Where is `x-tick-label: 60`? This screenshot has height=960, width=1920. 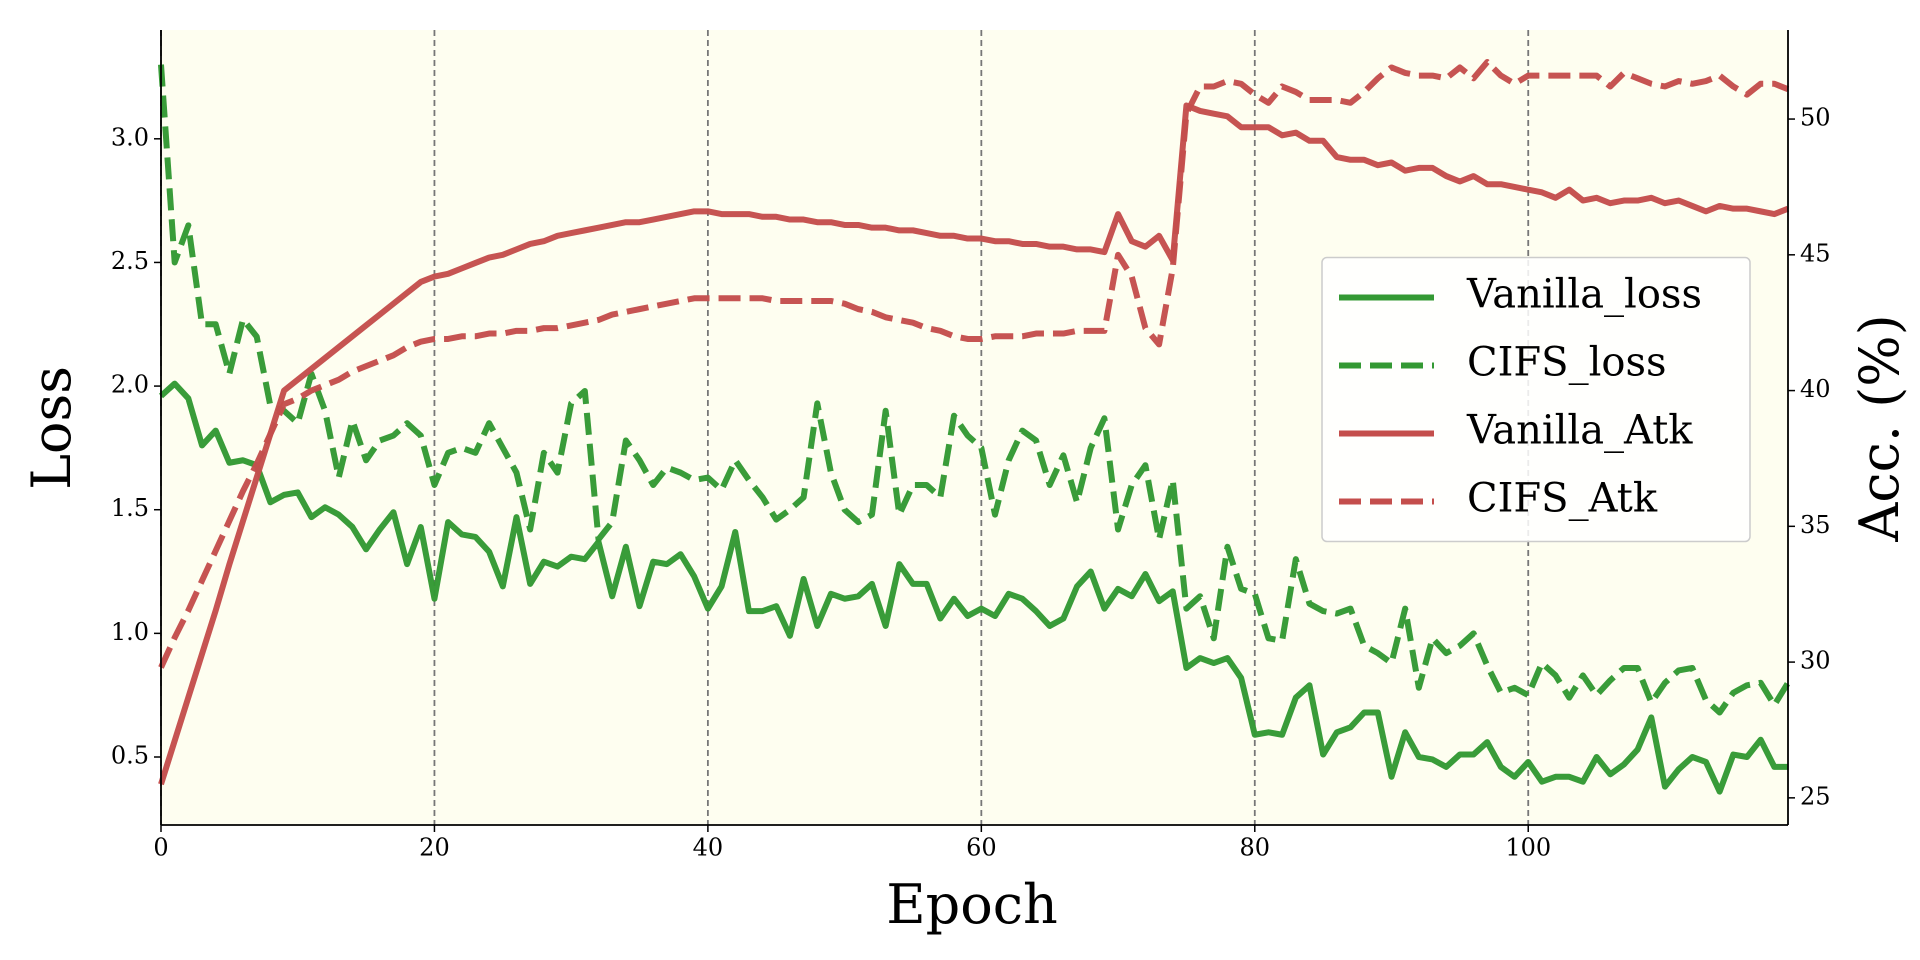
x-tick-label: 60 is located at coordinates (981, 848).